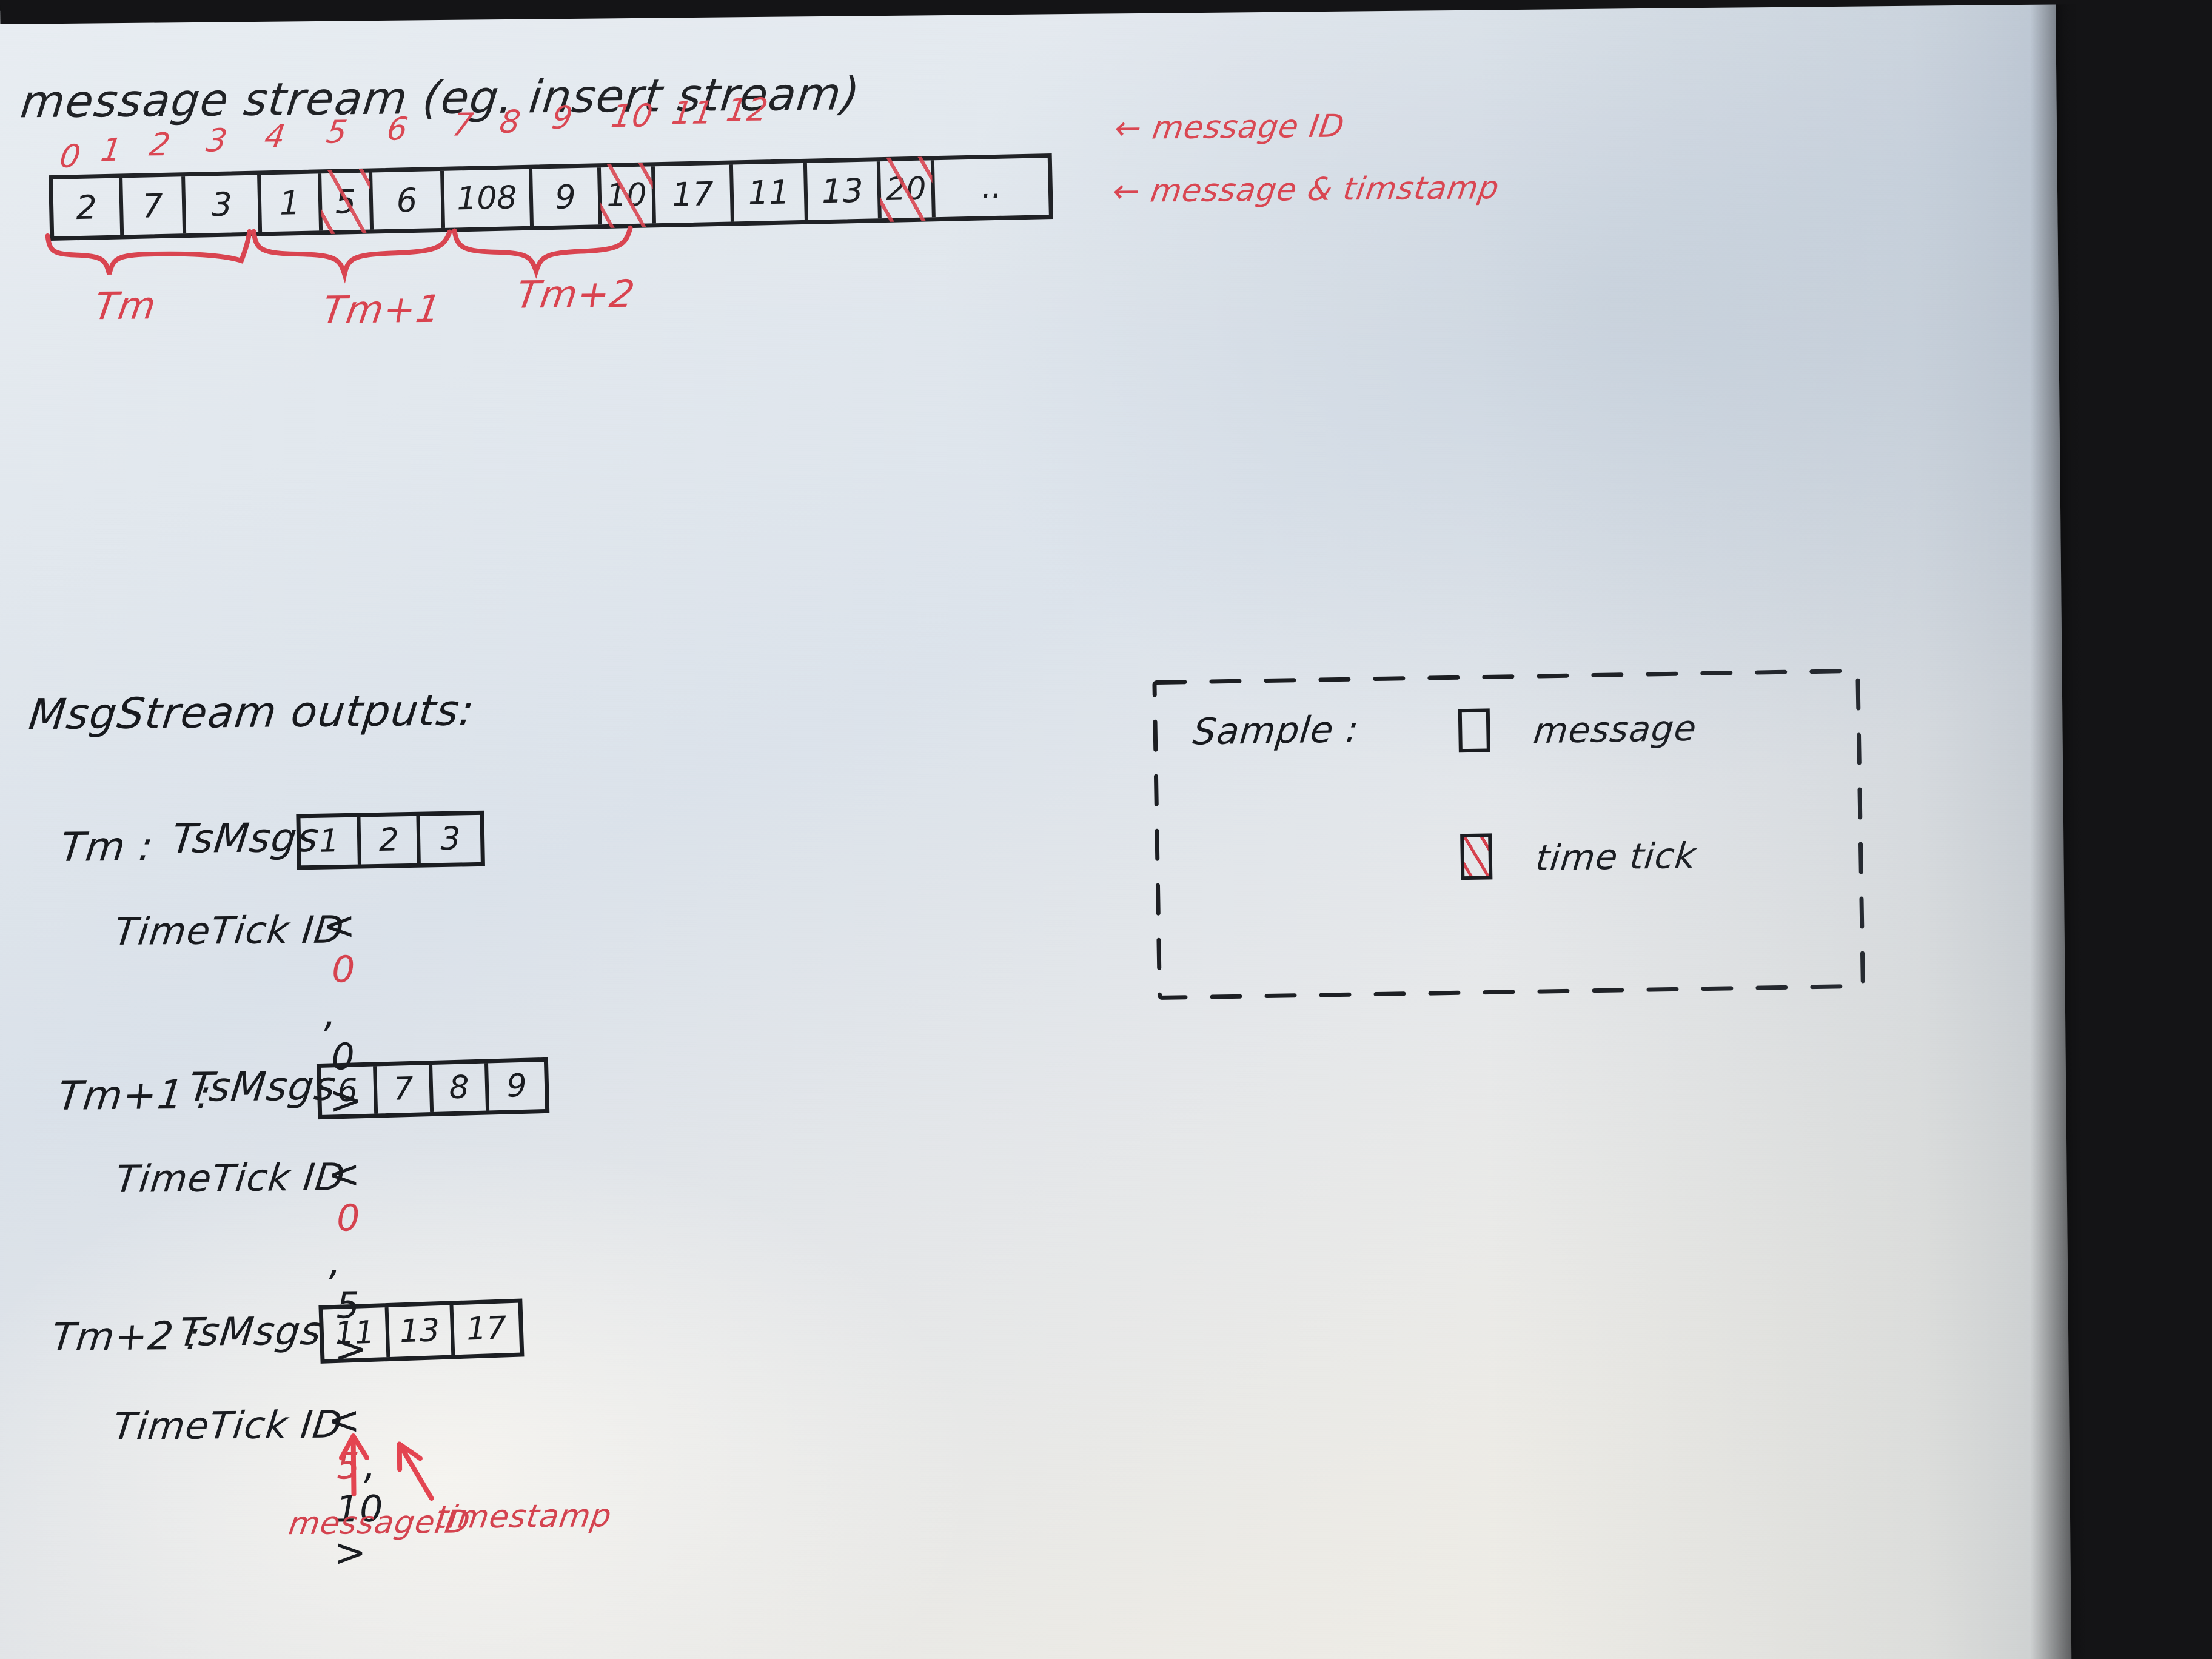  I want to click on output-tm2-msg-2-value: 17, so click(487, 1329).